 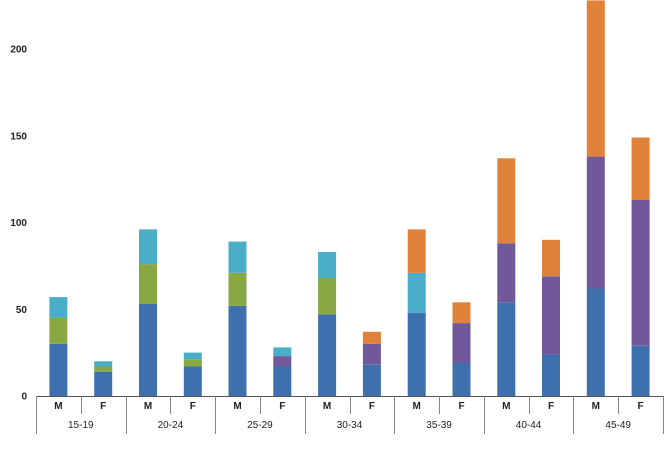 I want to click on group-label: 20-24, so click(x=171, y=425).